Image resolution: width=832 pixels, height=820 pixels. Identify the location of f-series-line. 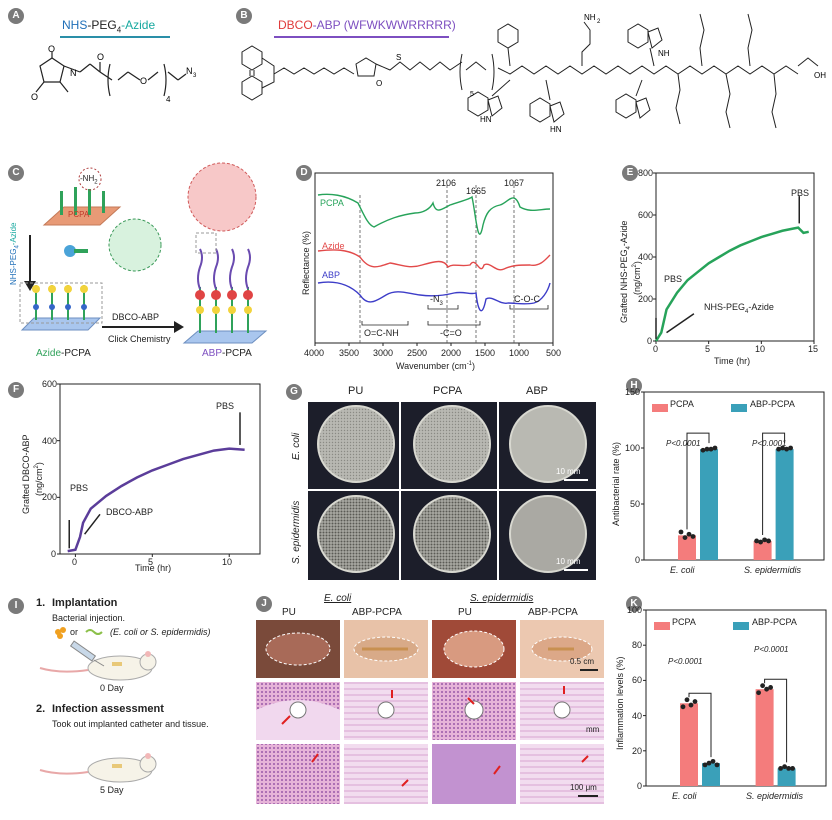
(156, 500).